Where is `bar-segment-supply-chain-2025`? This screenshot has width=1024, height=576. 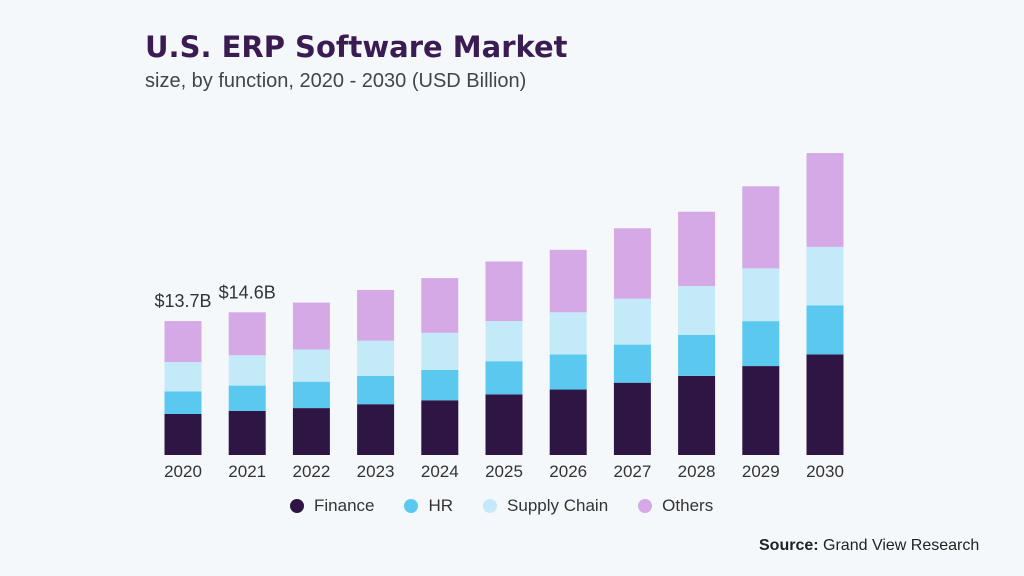 bar-segment-supply-chain-2025 is located at coordinates (504, 341).